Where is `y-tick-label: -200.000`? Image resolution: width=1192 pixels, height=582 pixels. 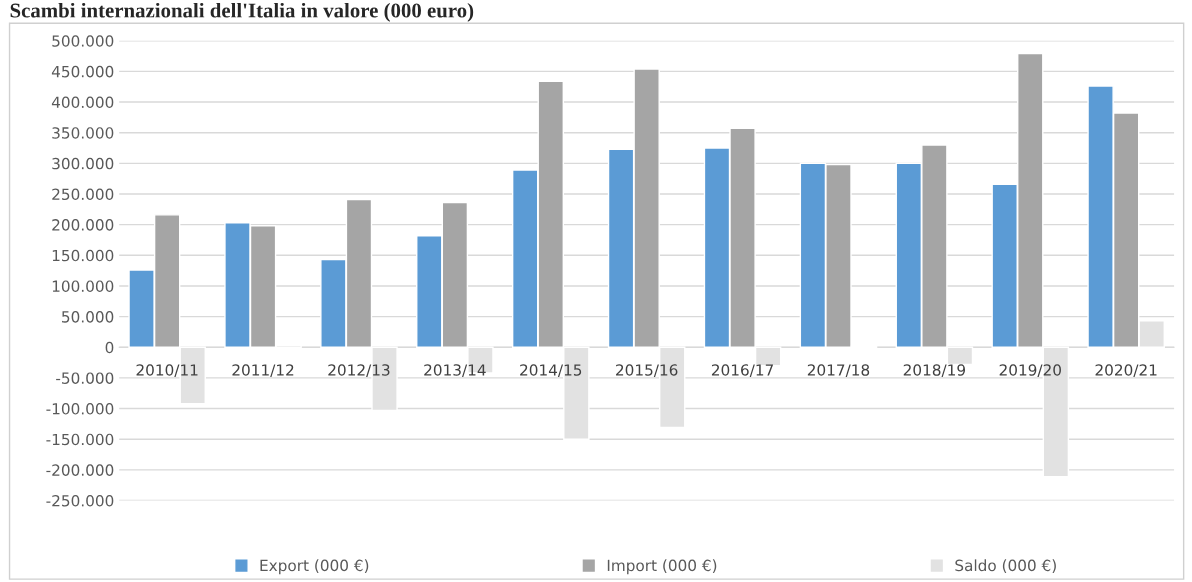 y-tick-label: -200.000 is located at coordinates (80, 470).